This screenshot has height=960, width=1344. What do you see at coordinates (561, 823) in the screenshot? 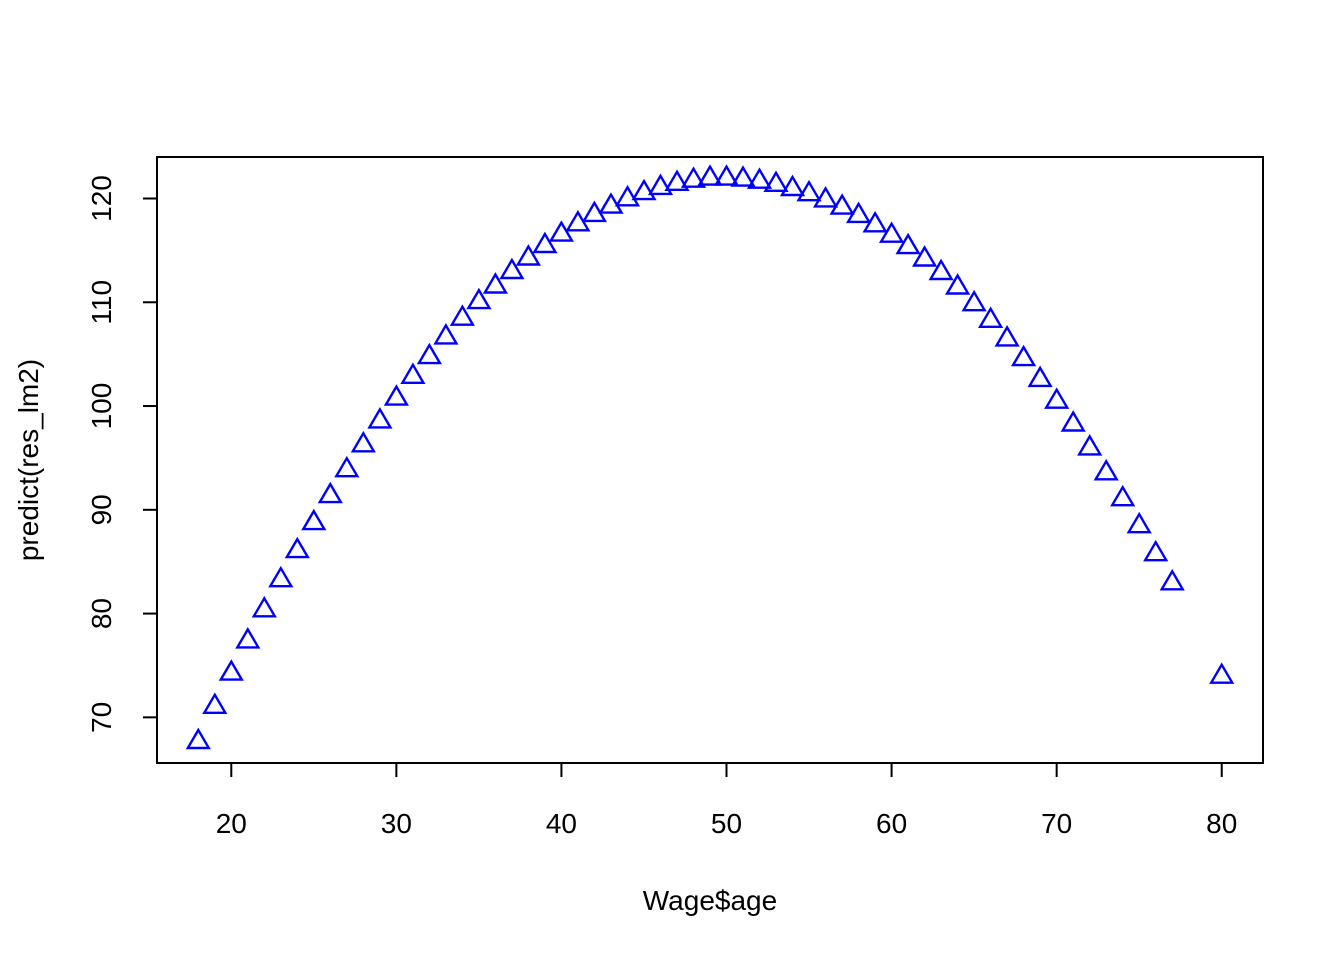
I see `x-tick-label: 40` at bounding box center [561, 823].